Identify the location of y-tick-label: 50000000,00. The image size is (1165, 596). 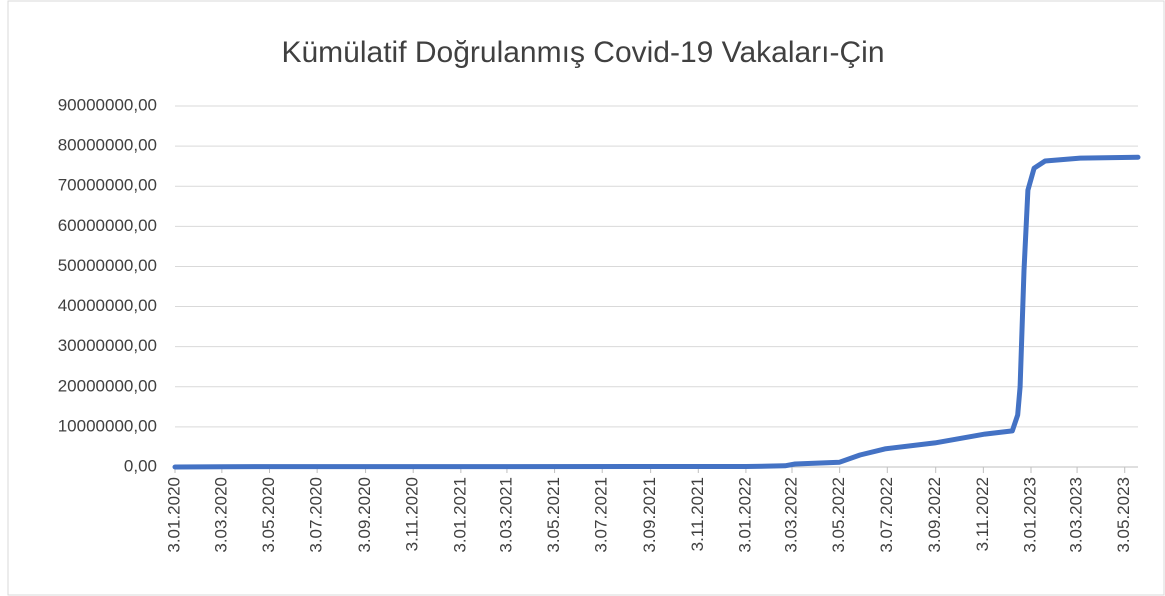
(107, 265).